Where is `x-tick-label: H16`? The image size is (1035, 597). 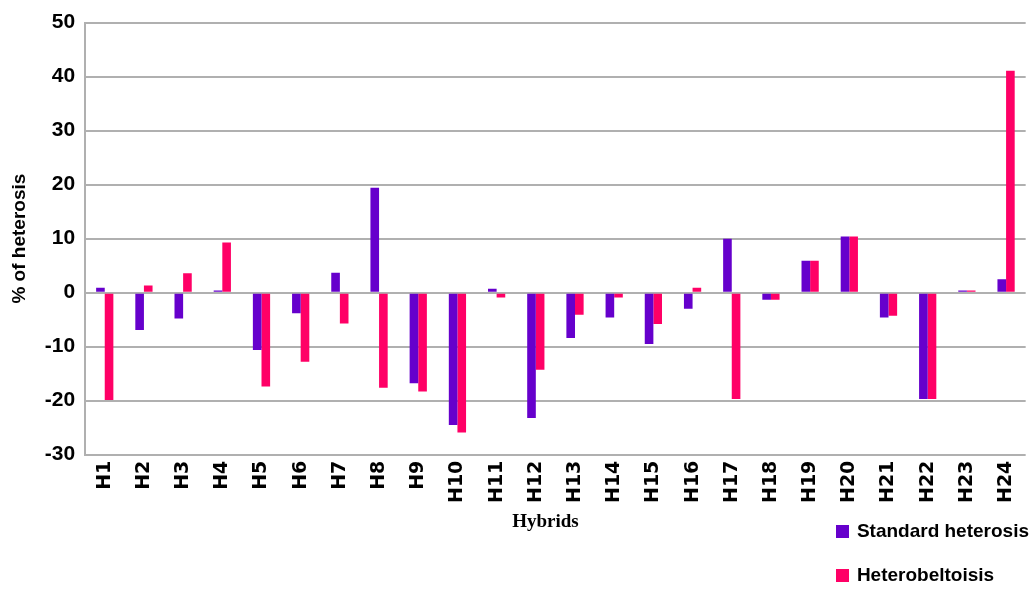
x-tick-label: H16 is located at coordinates (690, 481).